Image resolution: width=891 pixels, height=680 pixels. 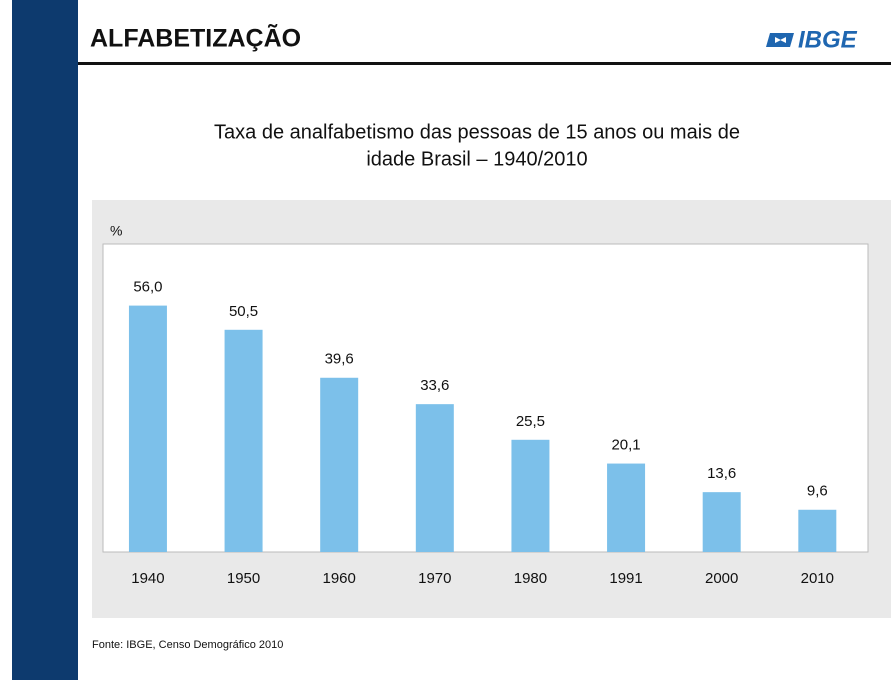 What do you see at coordinates (45, 340) in the screenshot?
I see `side-band` at bounding box center [45, 340].